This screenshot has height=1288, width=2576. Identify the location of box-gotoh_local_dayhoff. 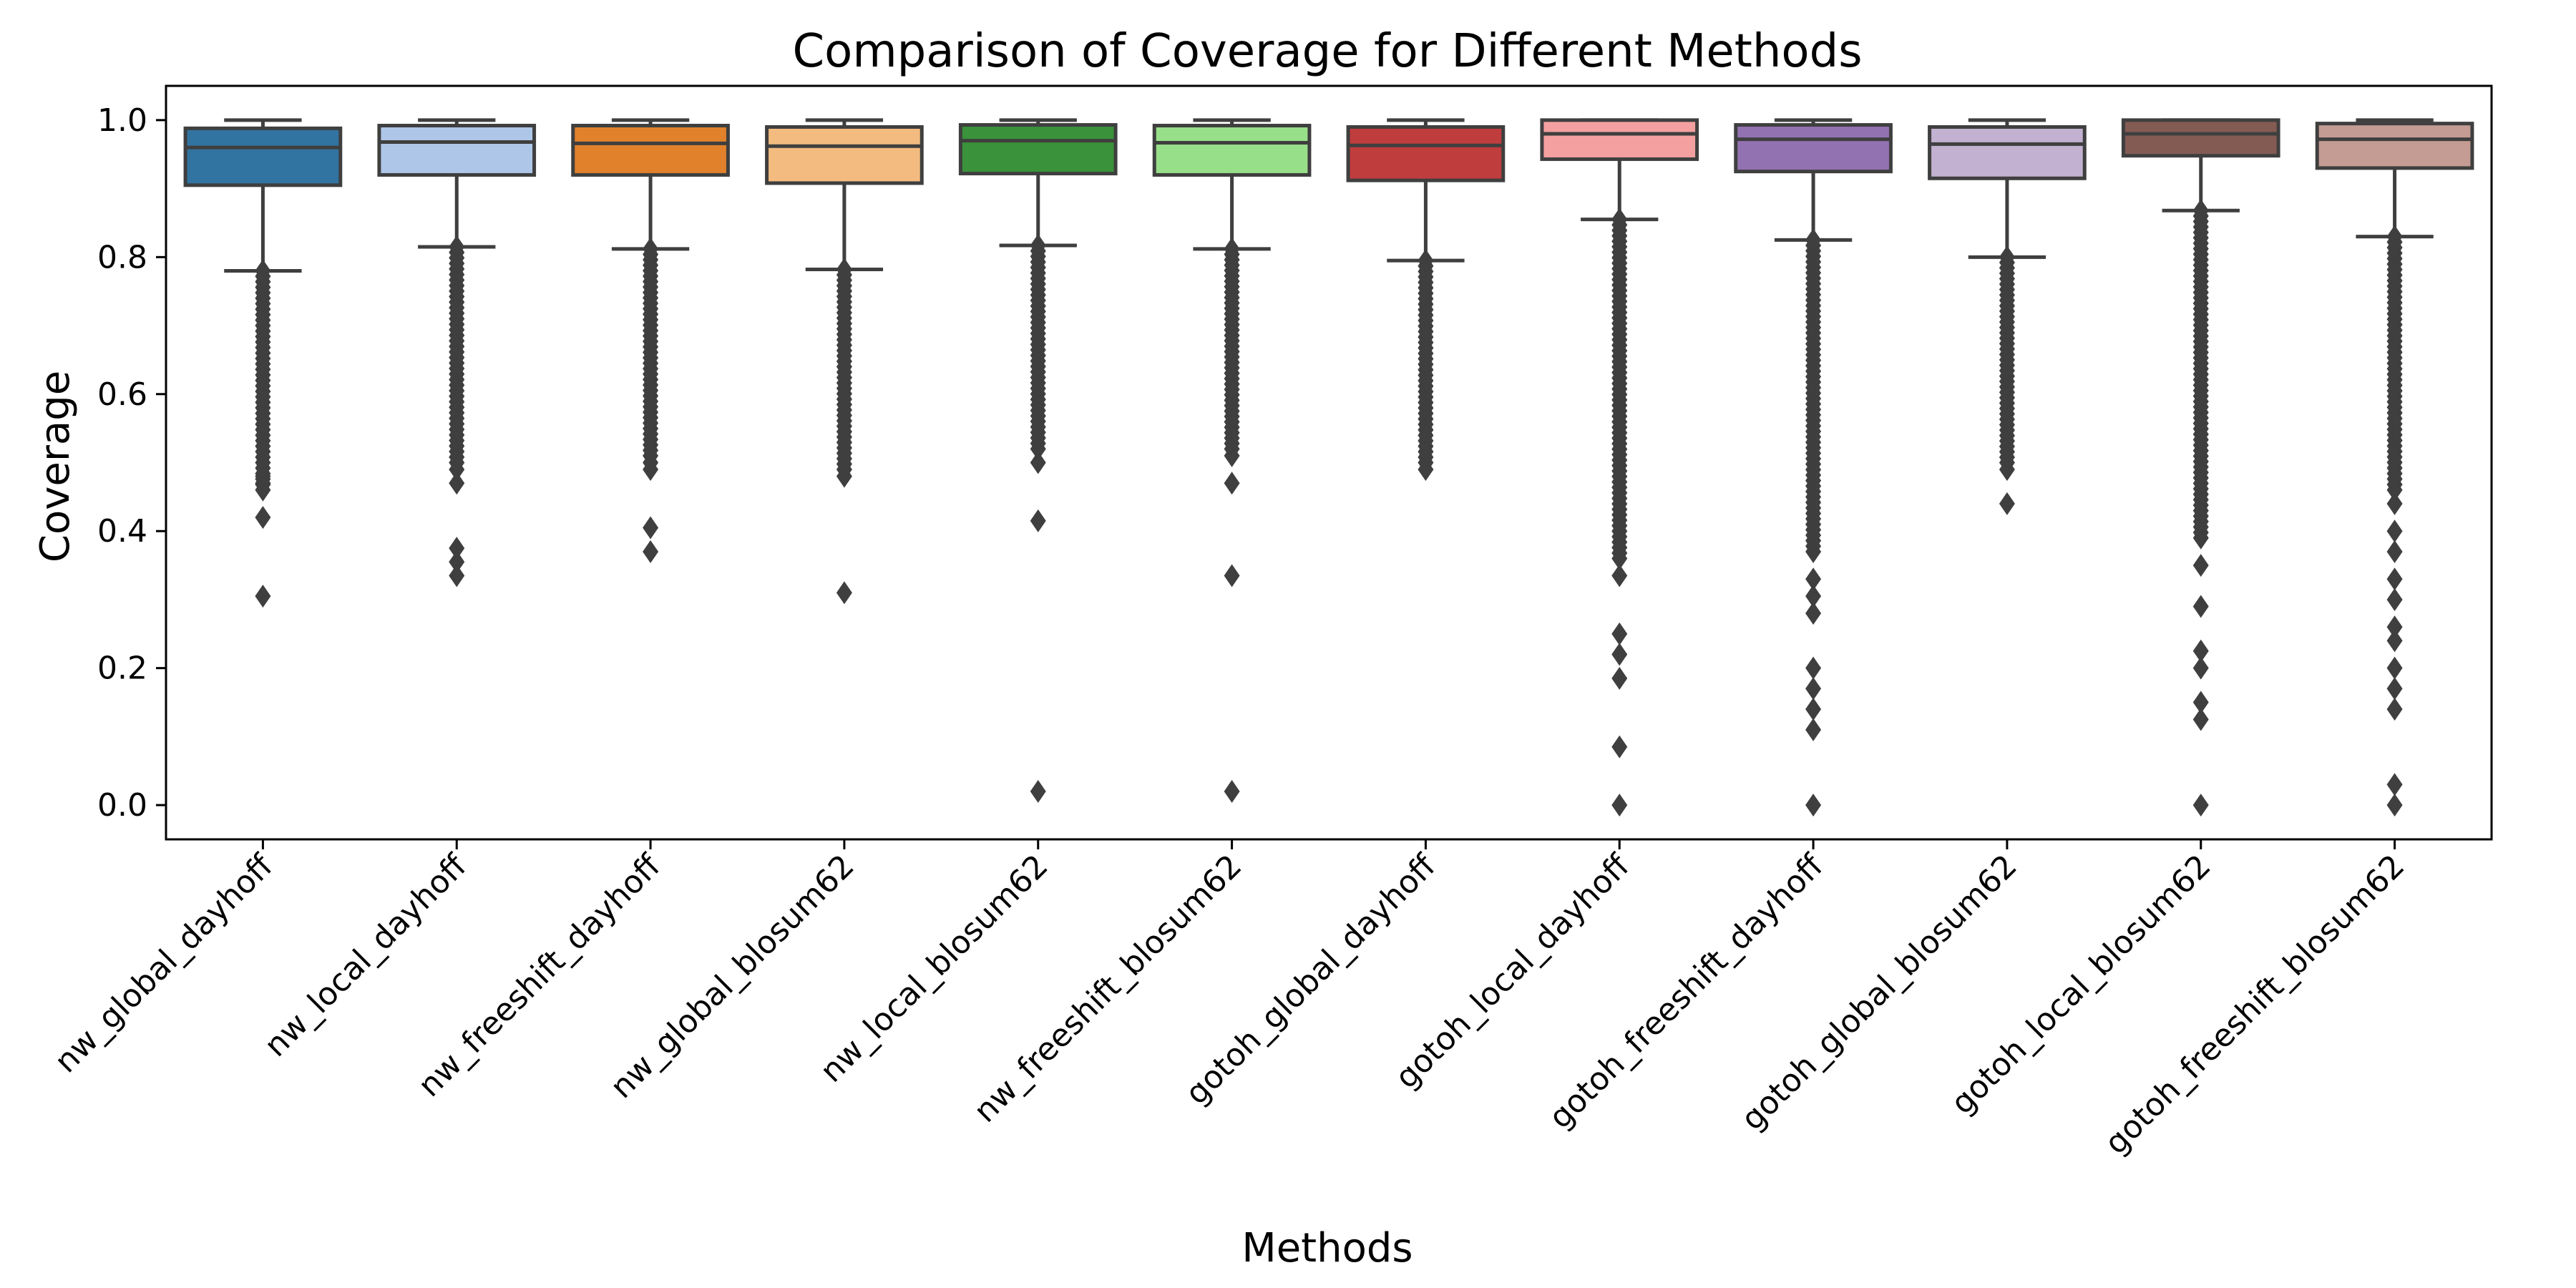
(1619, 467).